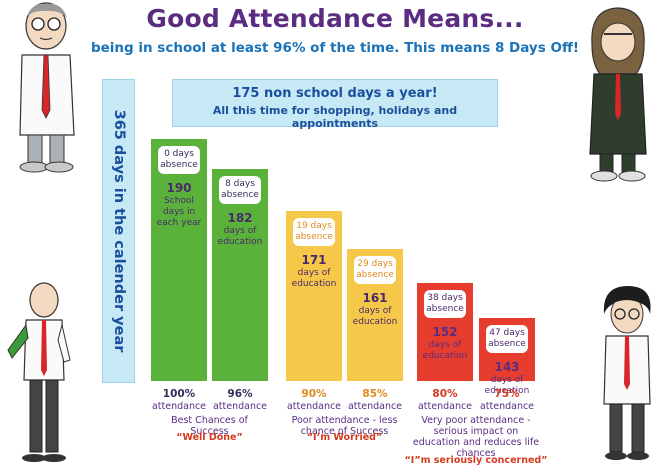 The image size is (670, 466). Describe the element at coordinates (445, 394) in the screenshot. I see `percent-label: 80%` at that location.